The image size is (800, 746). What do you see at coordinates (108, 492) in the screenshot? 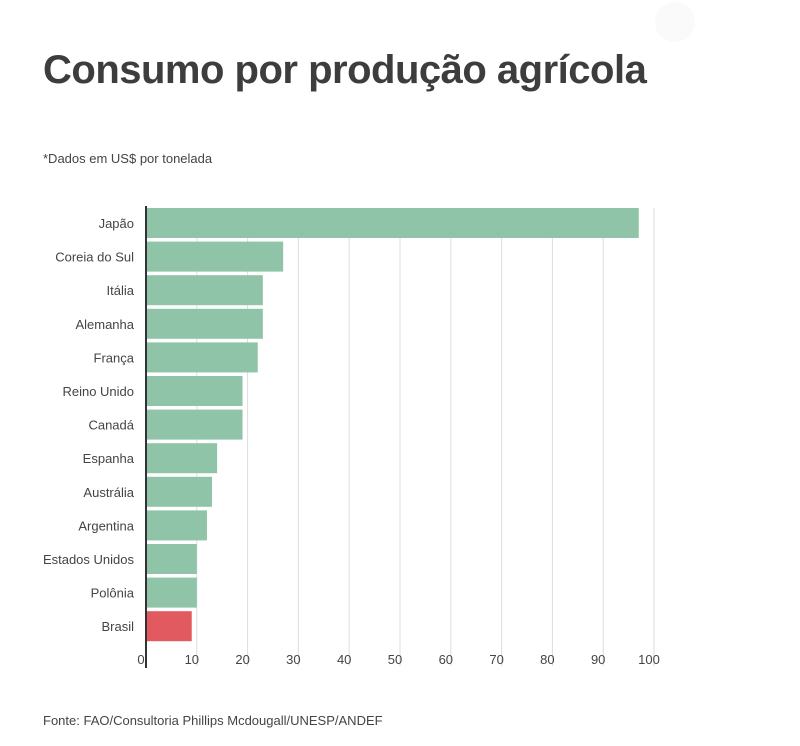
I see `category-label: Austrália` at bounding box center [108, 492].